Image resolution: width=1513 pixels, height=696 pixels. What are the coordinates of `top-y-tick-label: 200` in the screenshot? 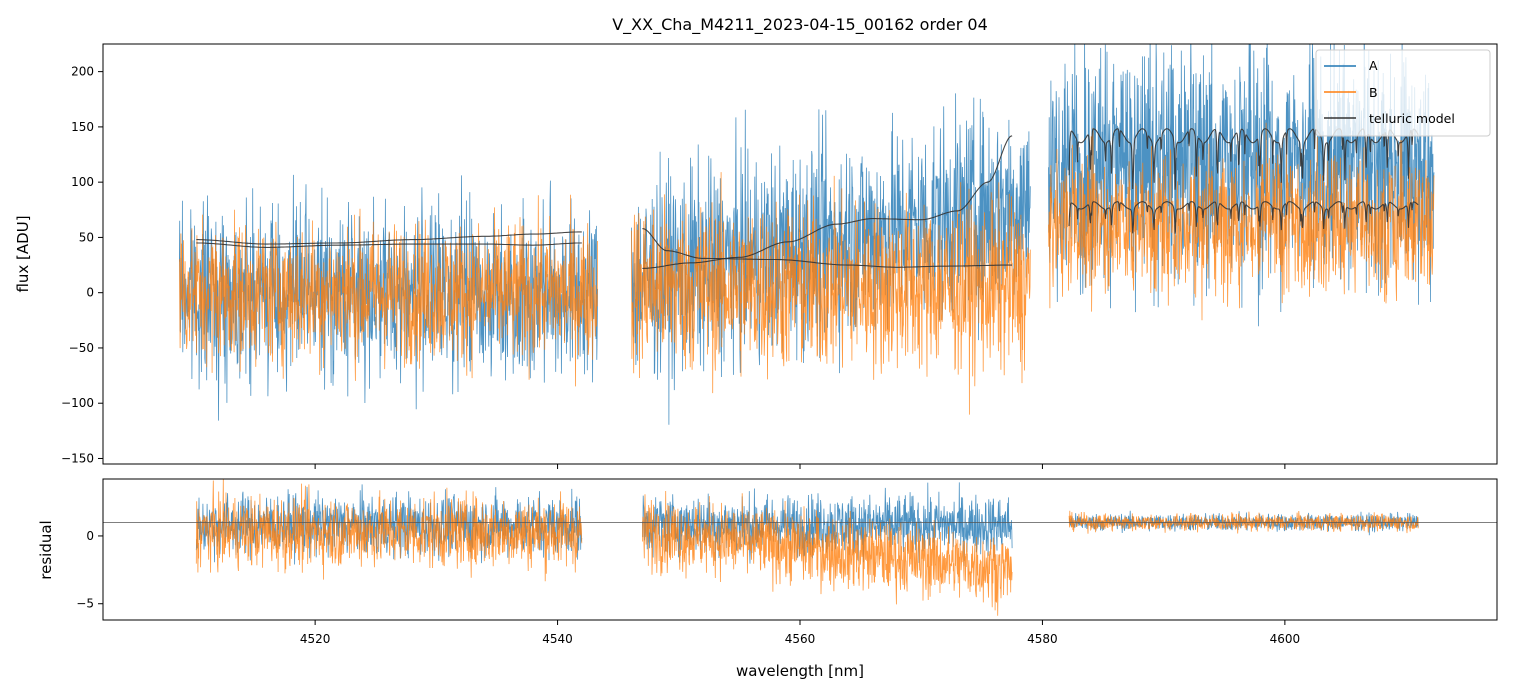 It's located at (82, 72).